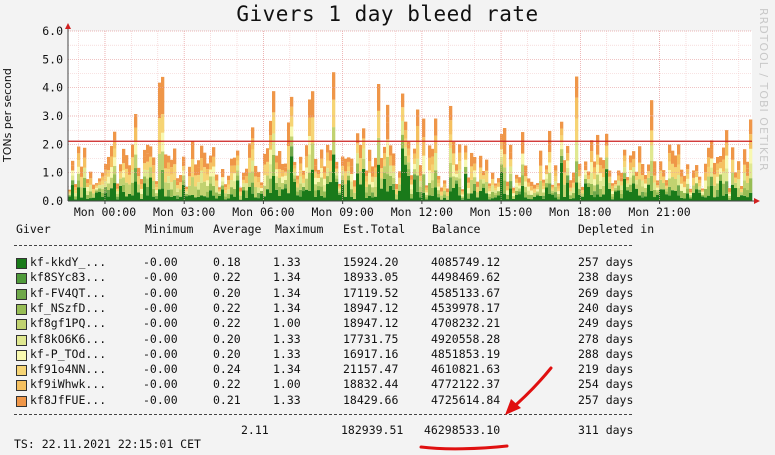  What do you see at coordinates (287, 323) in the screenshot?
I see `giver-maximum: 1.00` at bounding box center [287, 323].